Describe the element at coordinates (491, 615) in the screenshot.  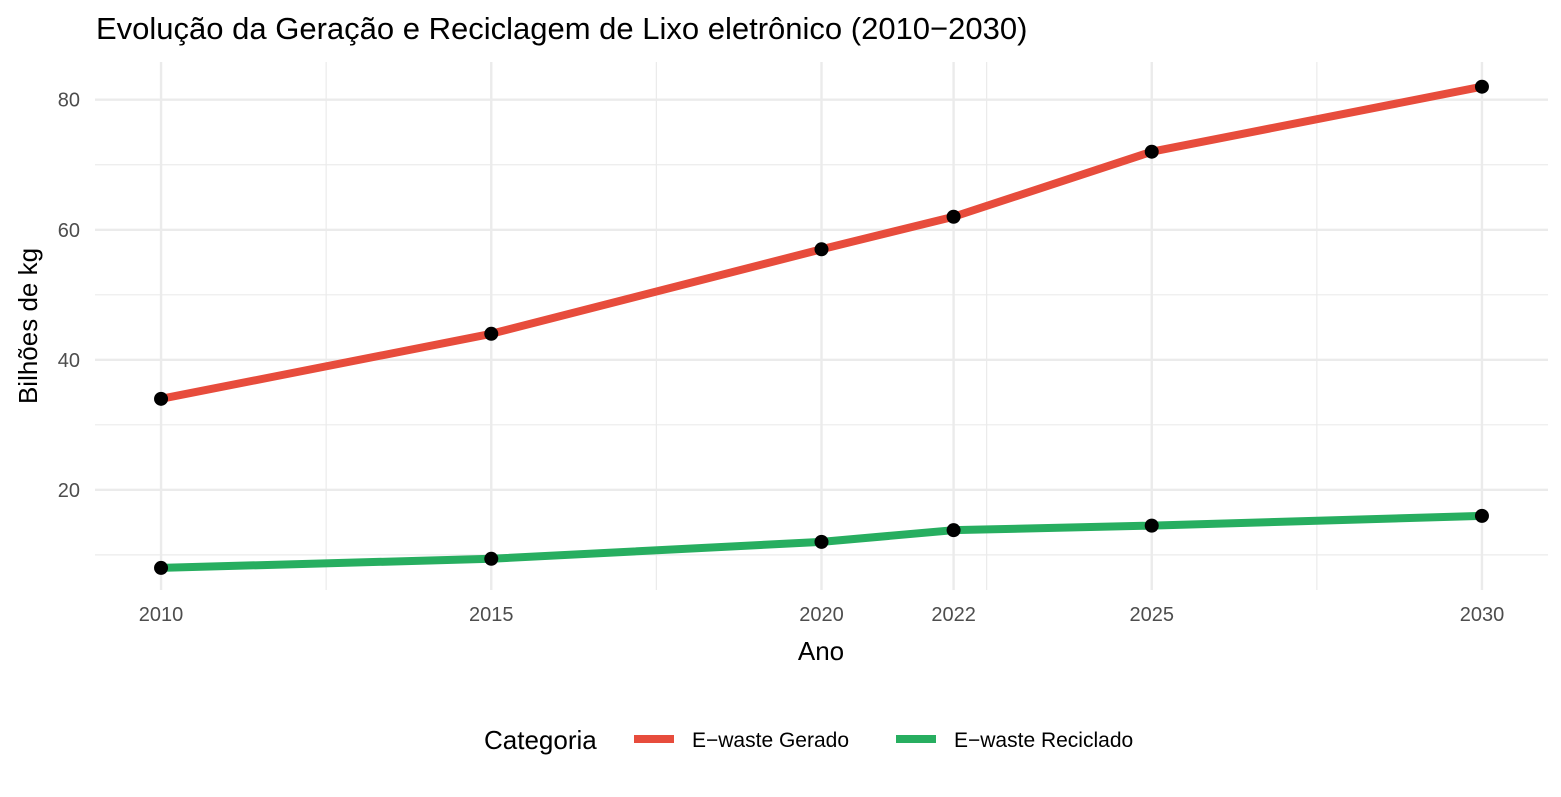
I see `x-tick-label: 2015` at that location.